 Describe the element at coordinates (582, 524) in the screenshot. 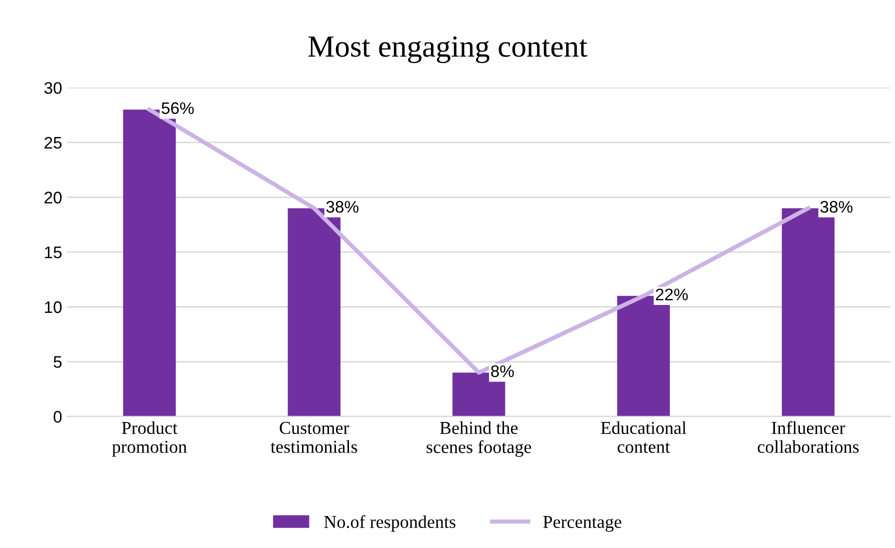

I see `legend-label: Percentage` at that location.